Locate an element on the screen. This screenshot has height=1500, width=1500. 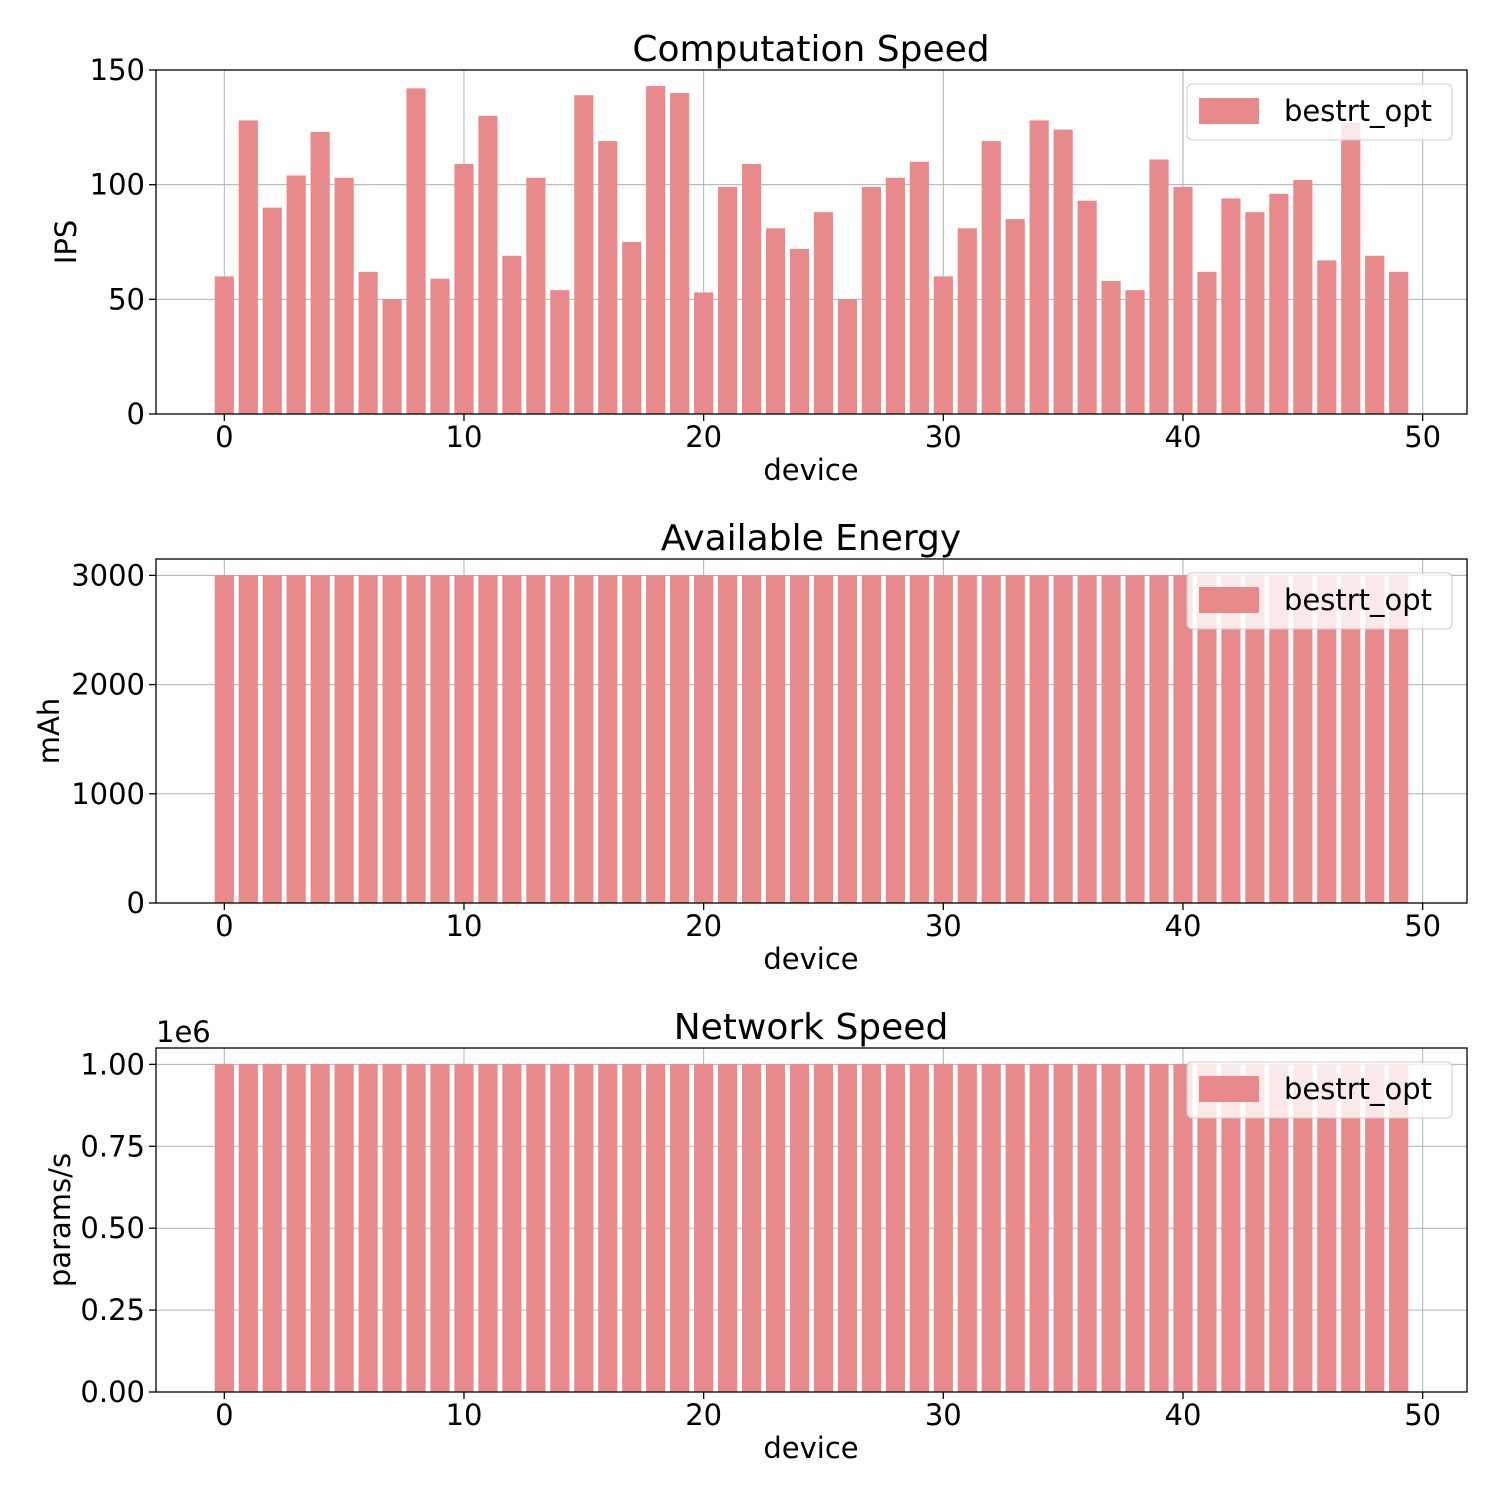
x-axis-label: device is located at coordinates (810, 1448).